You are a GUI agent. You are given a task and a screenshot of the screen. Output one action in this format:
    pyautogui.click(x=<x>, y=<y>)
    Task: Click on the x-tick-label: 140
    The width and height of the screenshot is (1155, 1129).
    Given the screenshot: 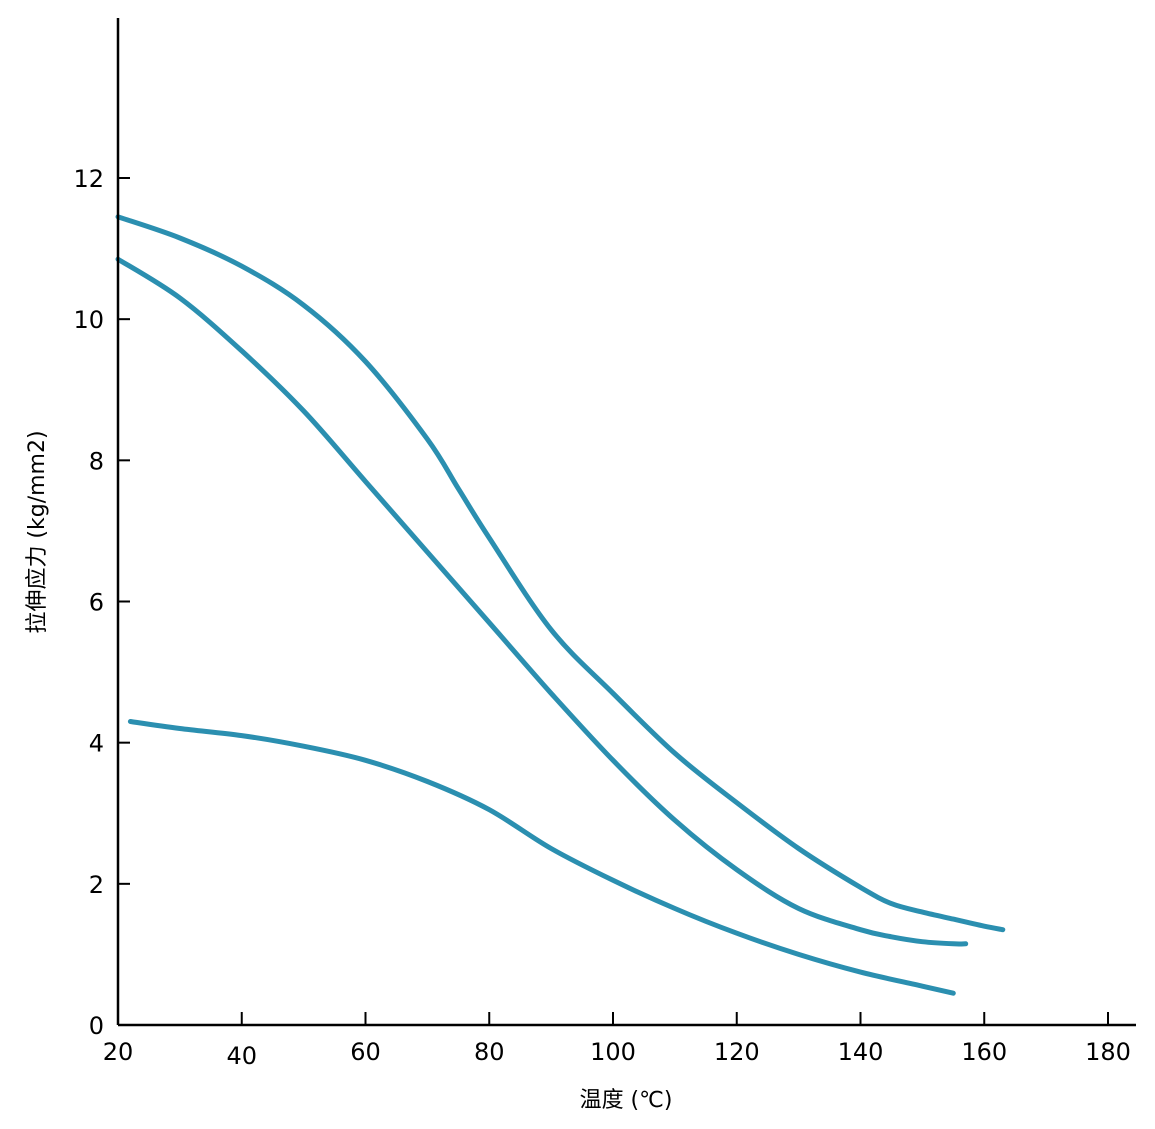 What is the action you would take?
    pyautogui.click(x=861, y=1052)
    